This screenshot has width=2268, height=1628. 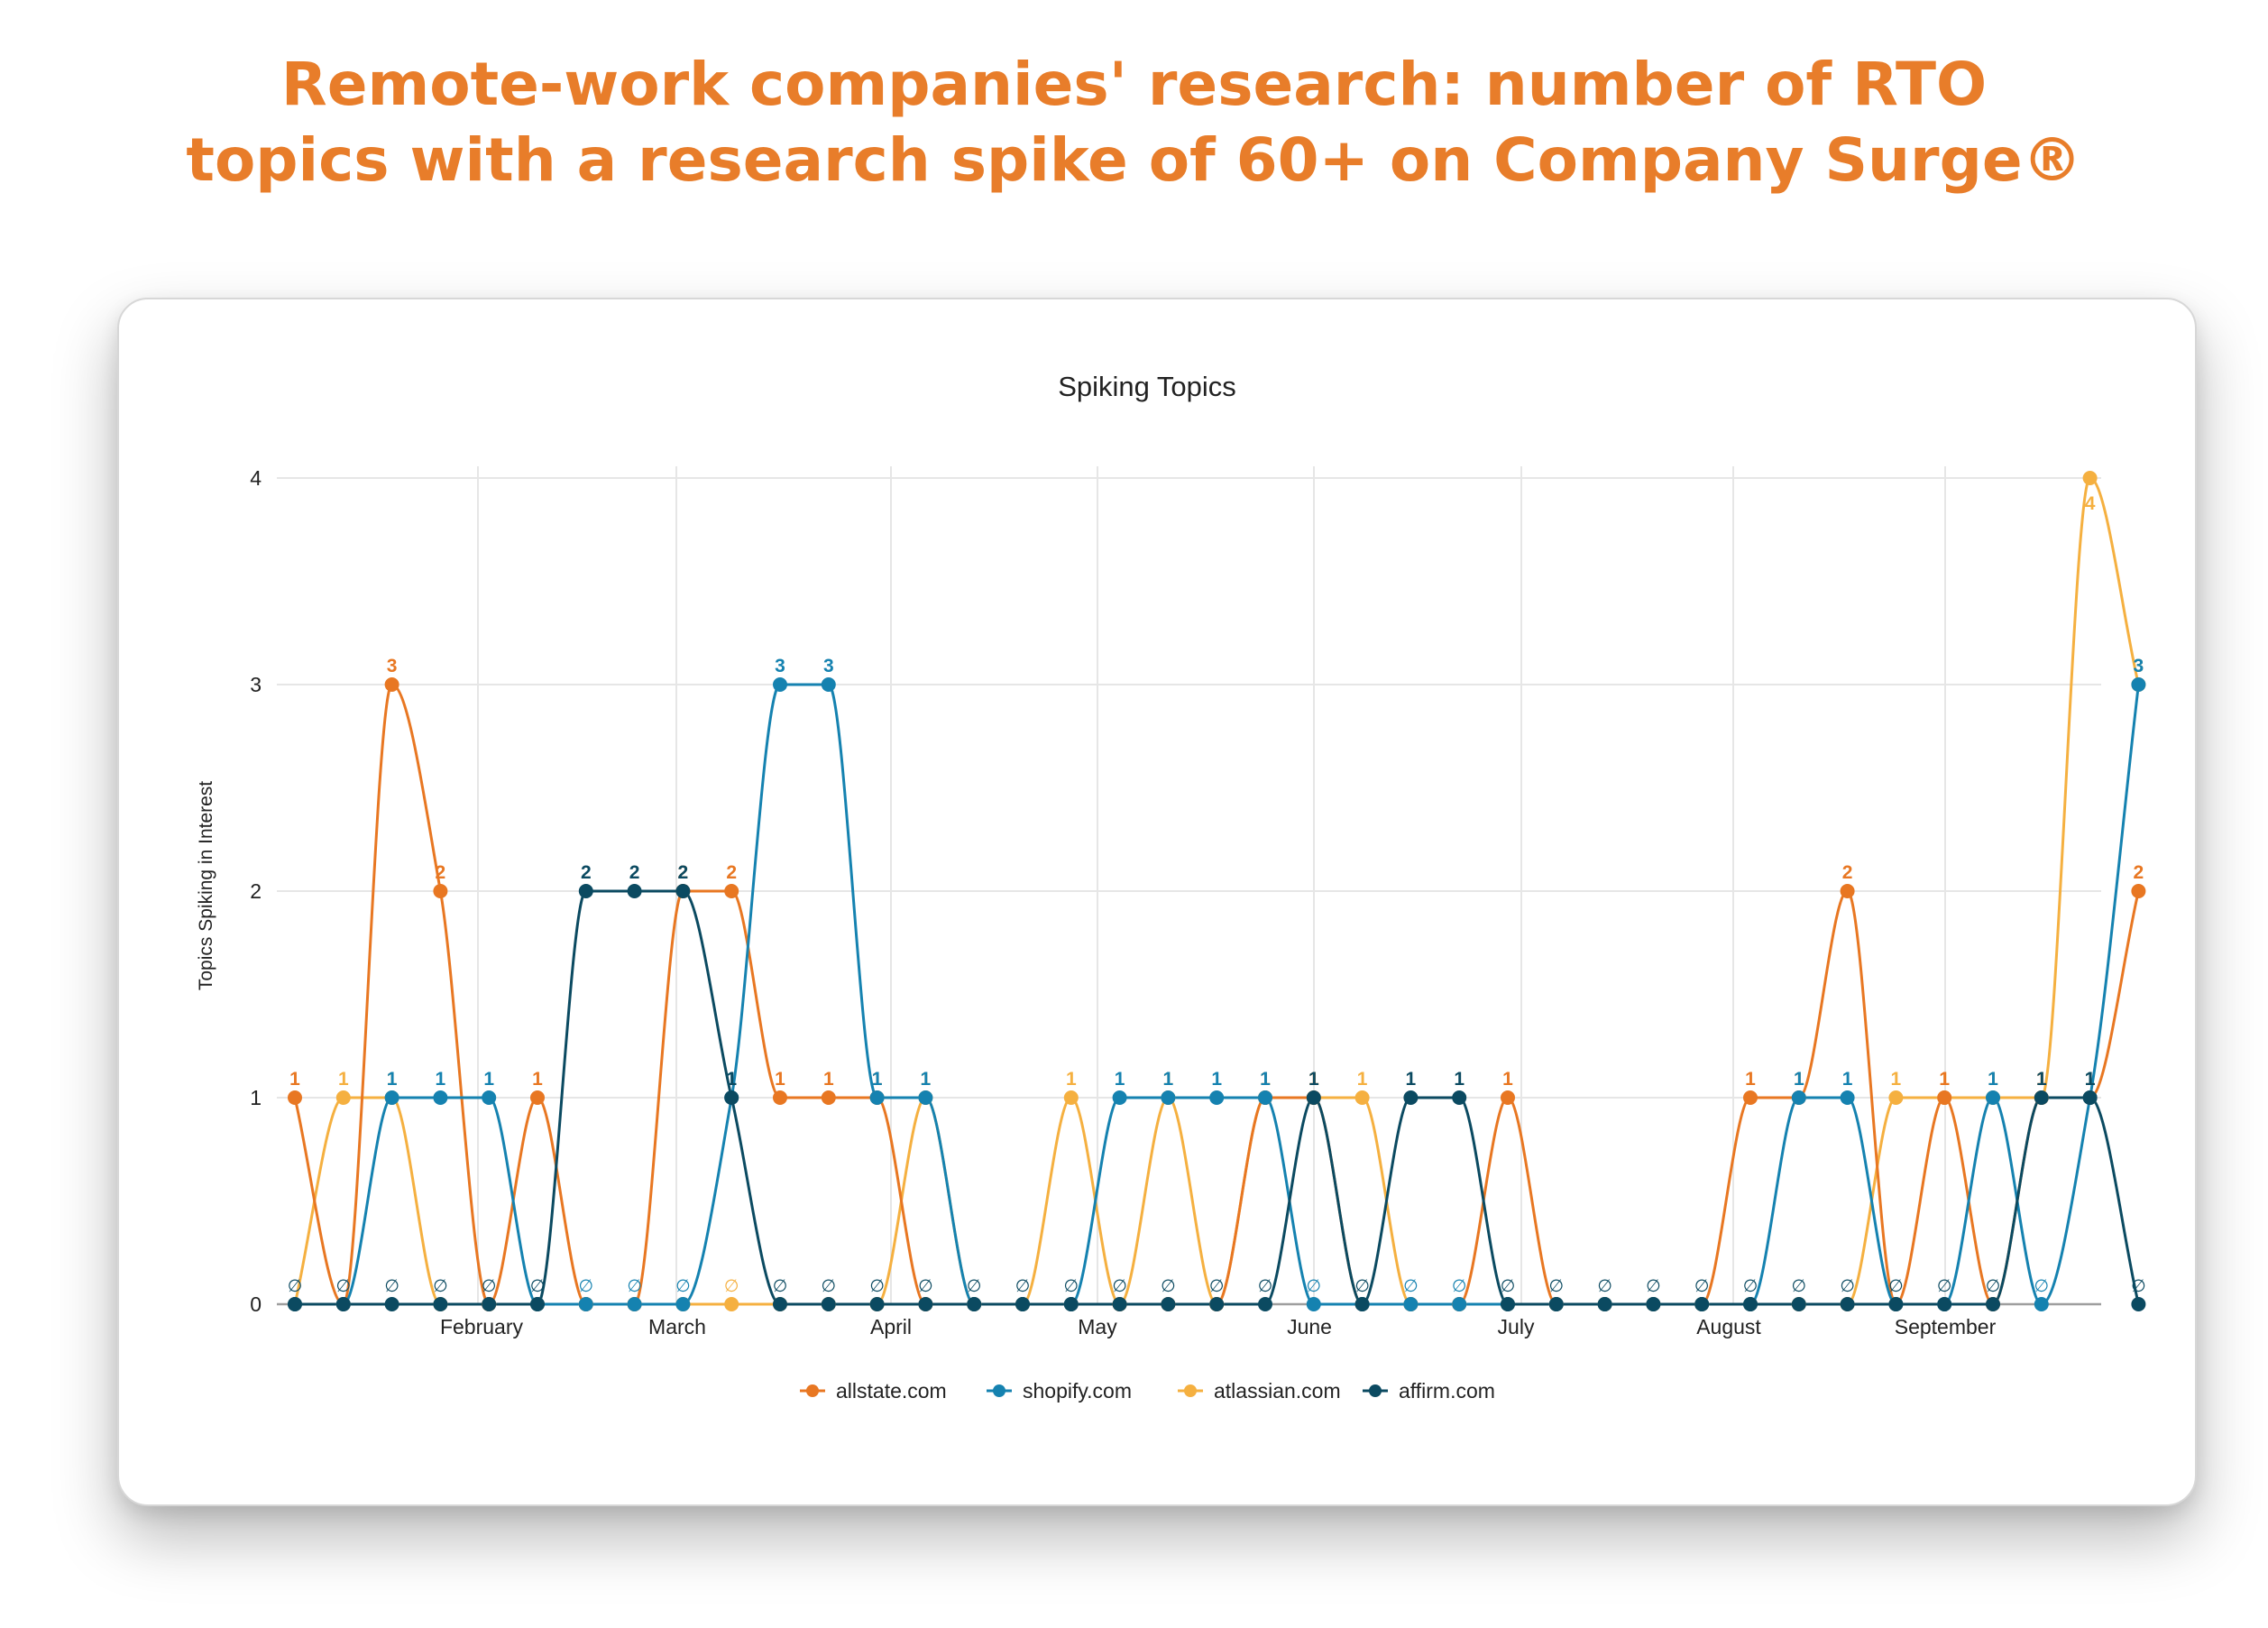 What do you see at coordinates (256, 684) in the screenshot?
I see `y-tick-label: 3` at bounding box center [256, 684].